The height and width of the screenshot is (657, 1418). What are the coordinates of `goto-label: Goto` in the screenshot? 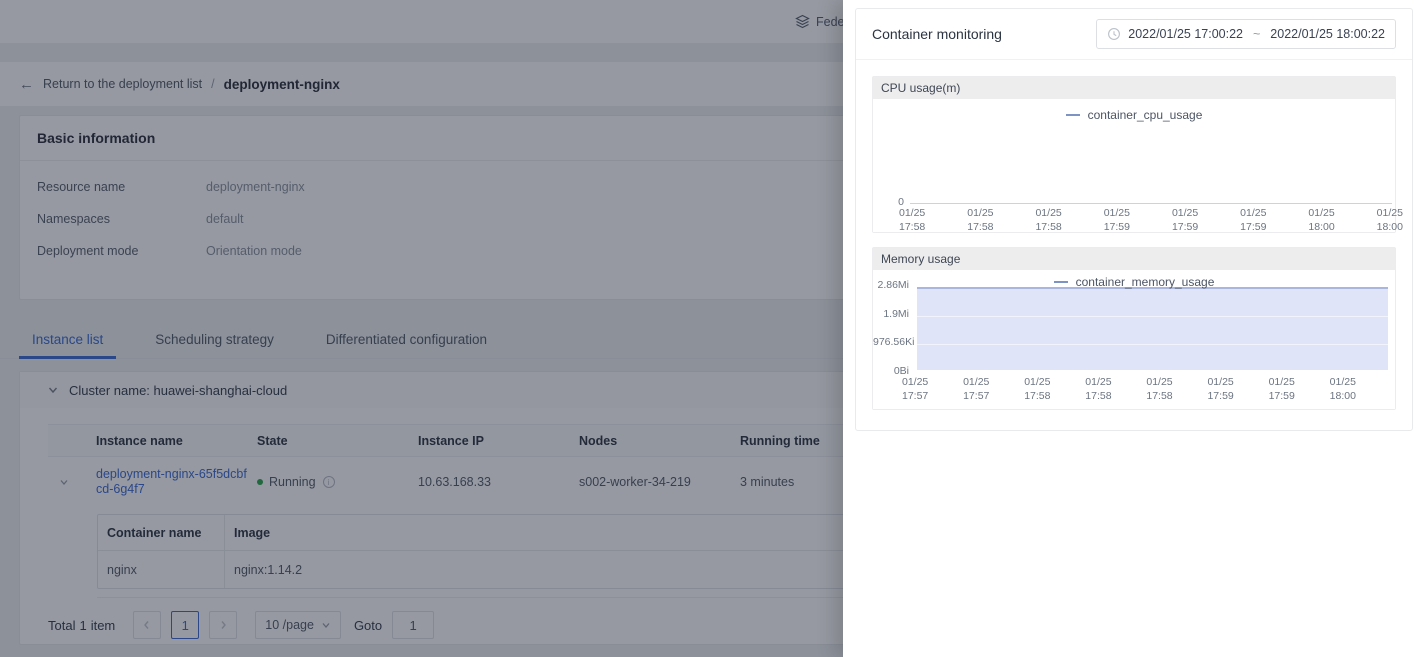 It's located at (368, 625).